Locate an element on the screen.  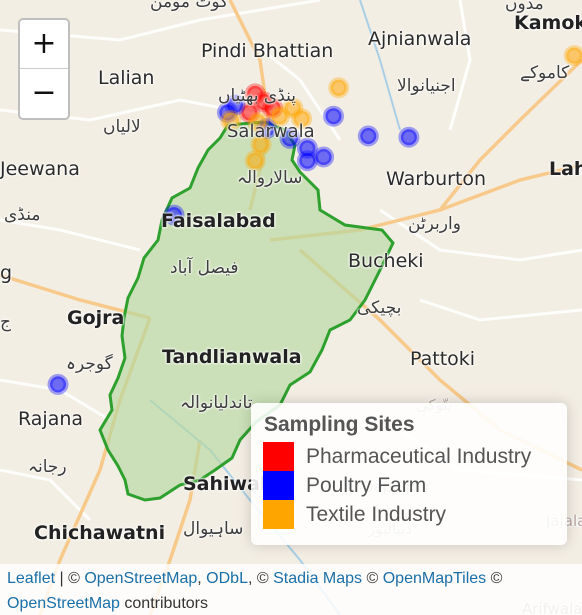
place-label-warburton: Warburton is located at coordinates (436, 179).